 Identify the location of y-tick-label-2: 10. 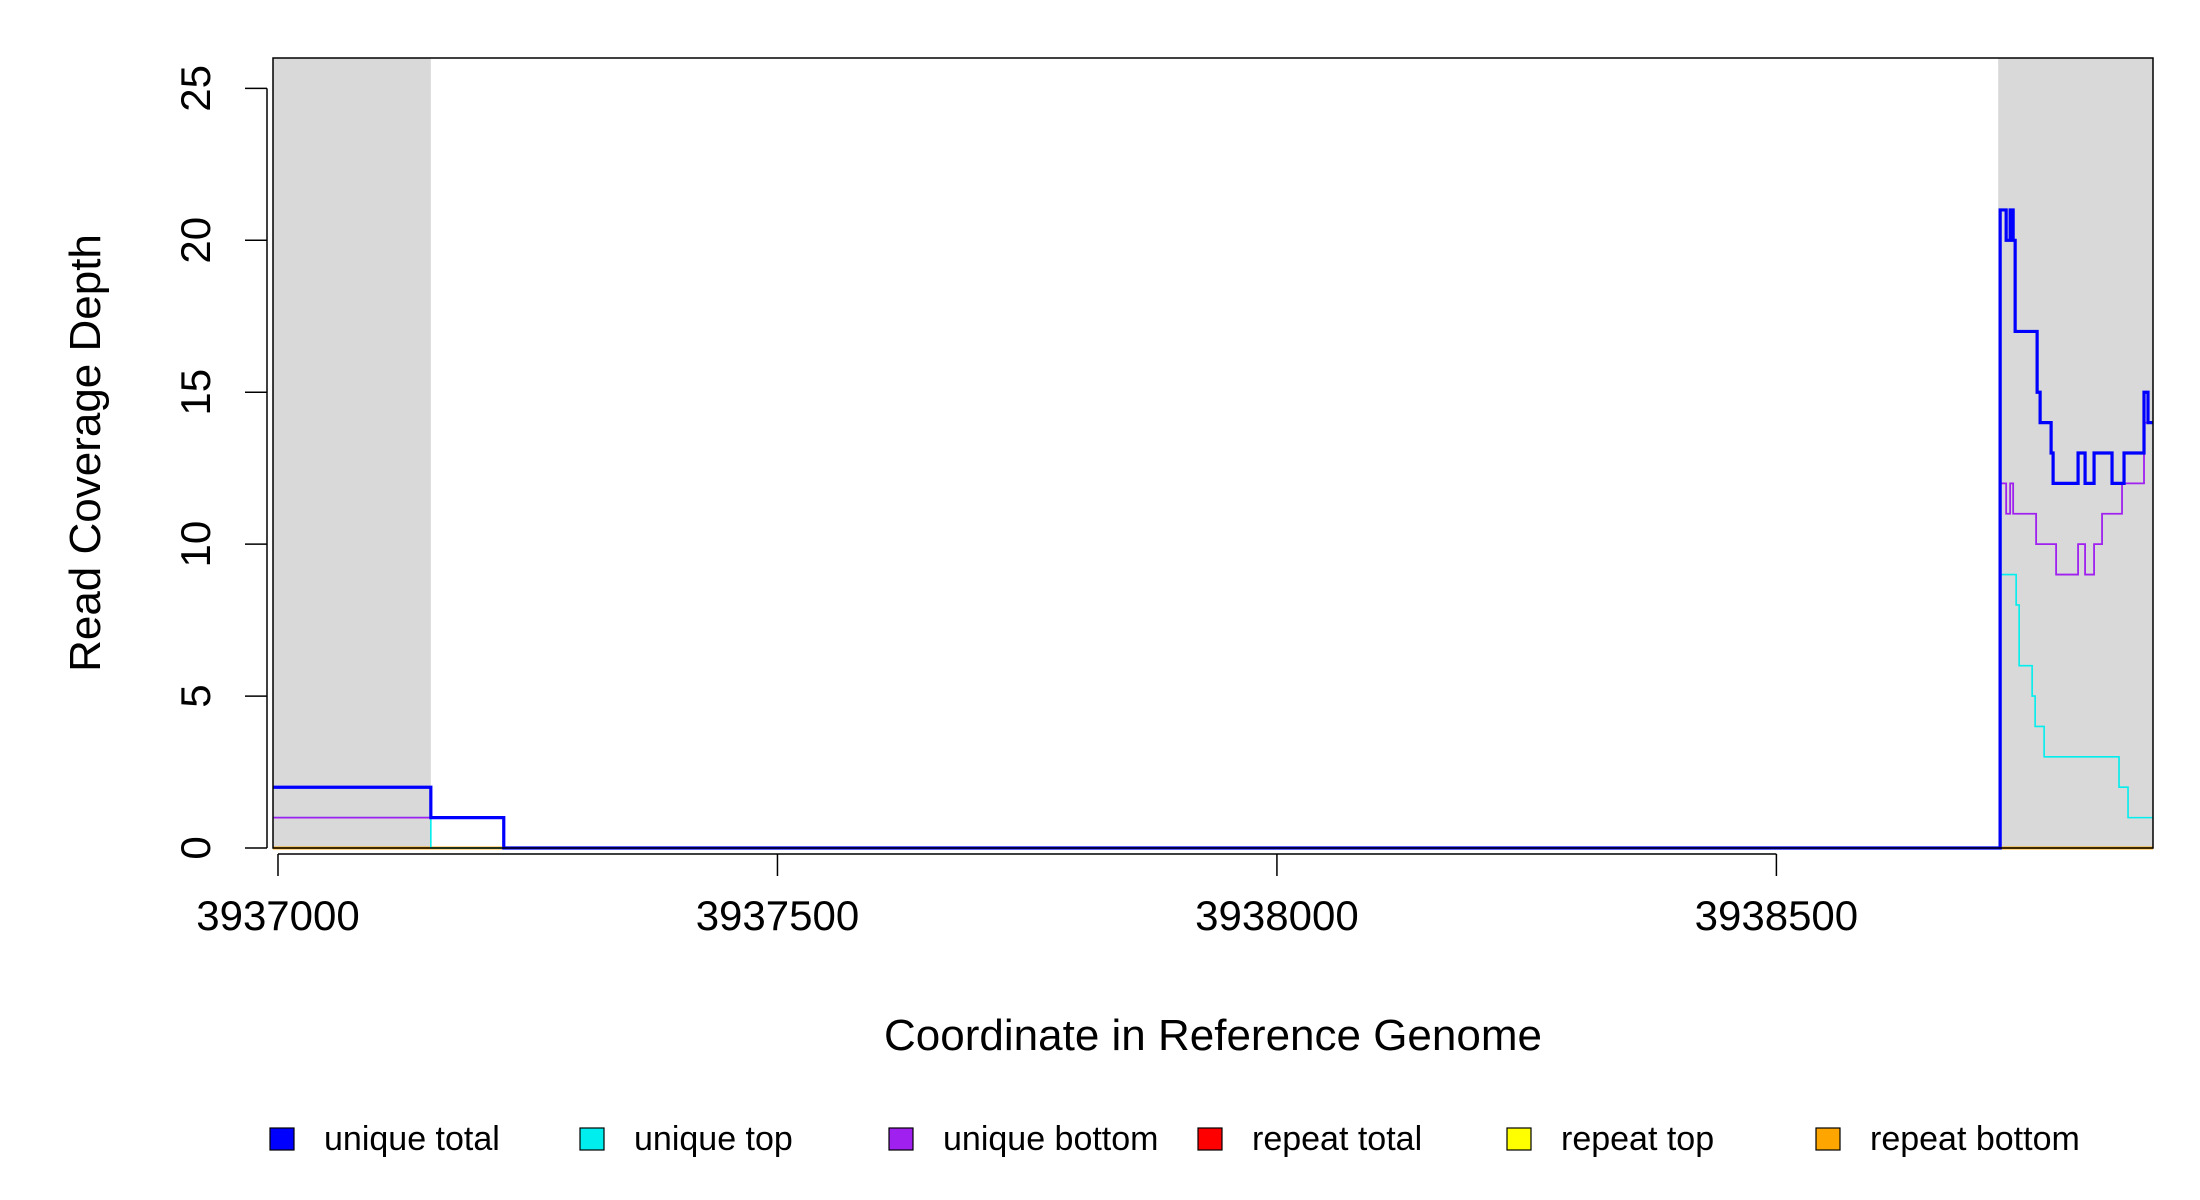
(195, 544).